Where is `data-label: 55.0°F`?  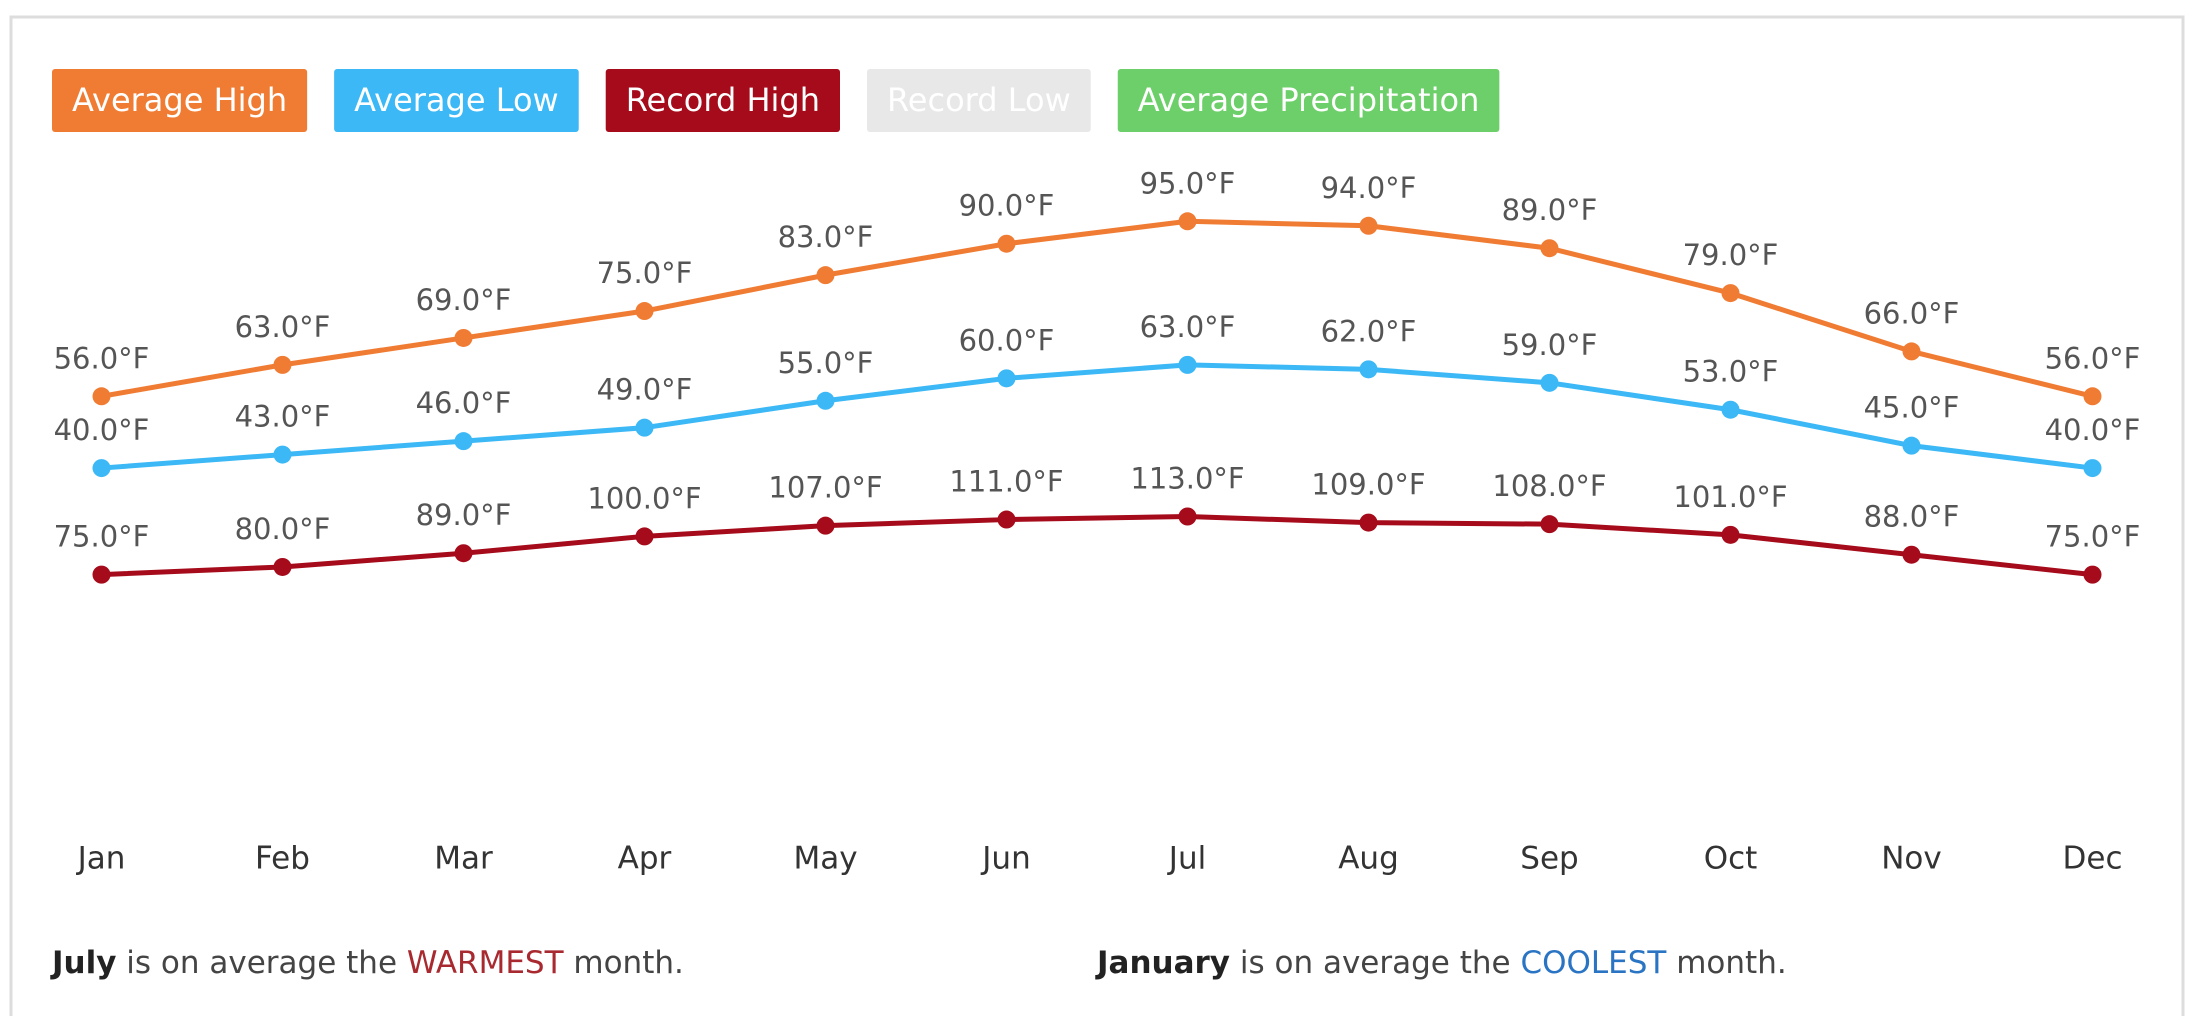
data-label: 55.0°F is located at coordinates (826, 363).